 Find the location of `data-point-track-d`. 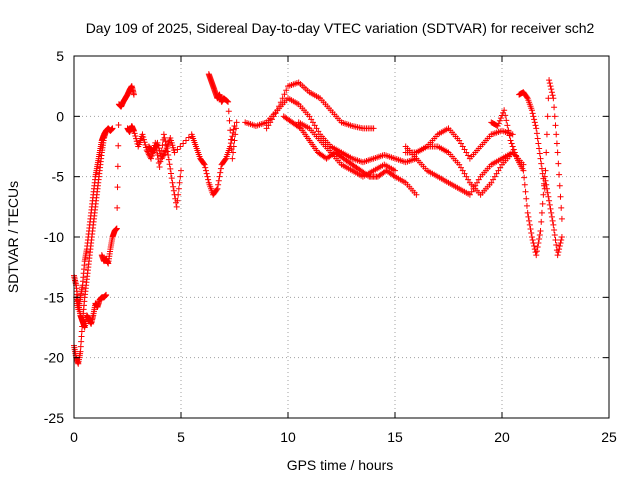

data-point-track-d is located at coordinates (118, 145).